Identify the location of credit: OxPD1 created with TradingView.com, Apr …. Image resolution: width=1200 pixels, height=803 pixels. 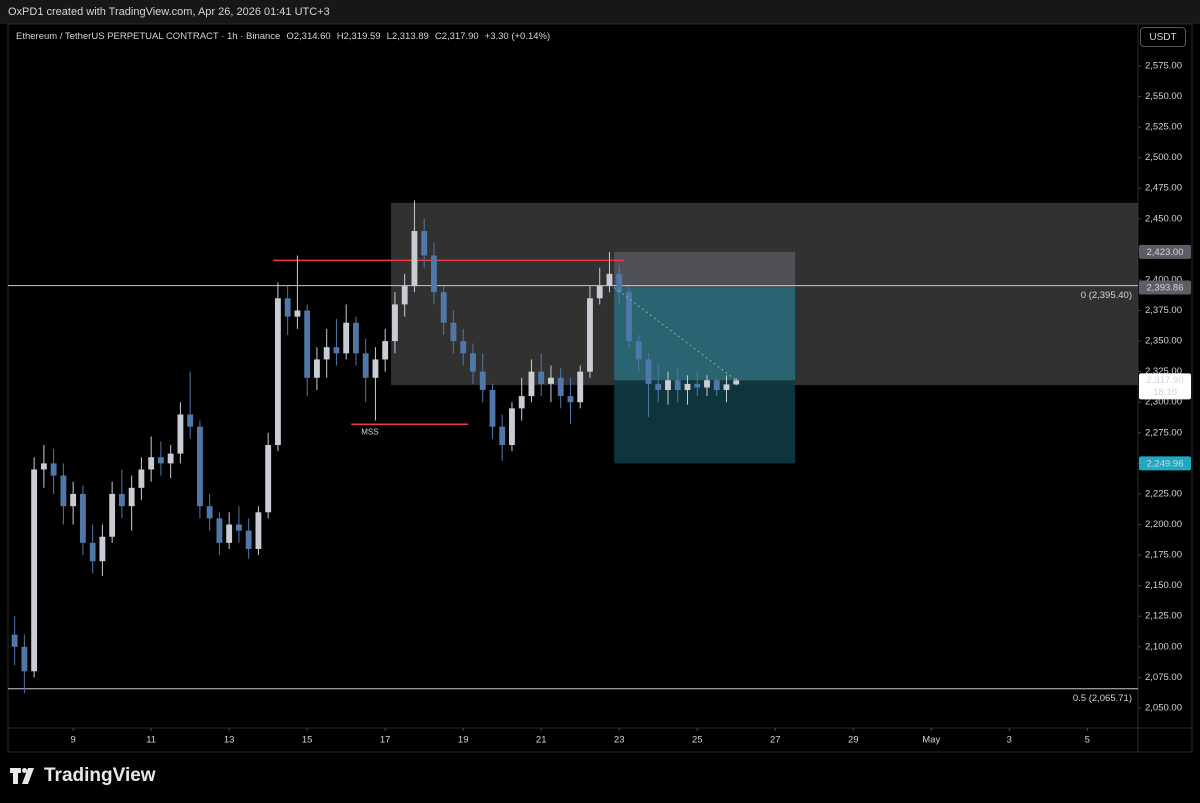
(169, 12).